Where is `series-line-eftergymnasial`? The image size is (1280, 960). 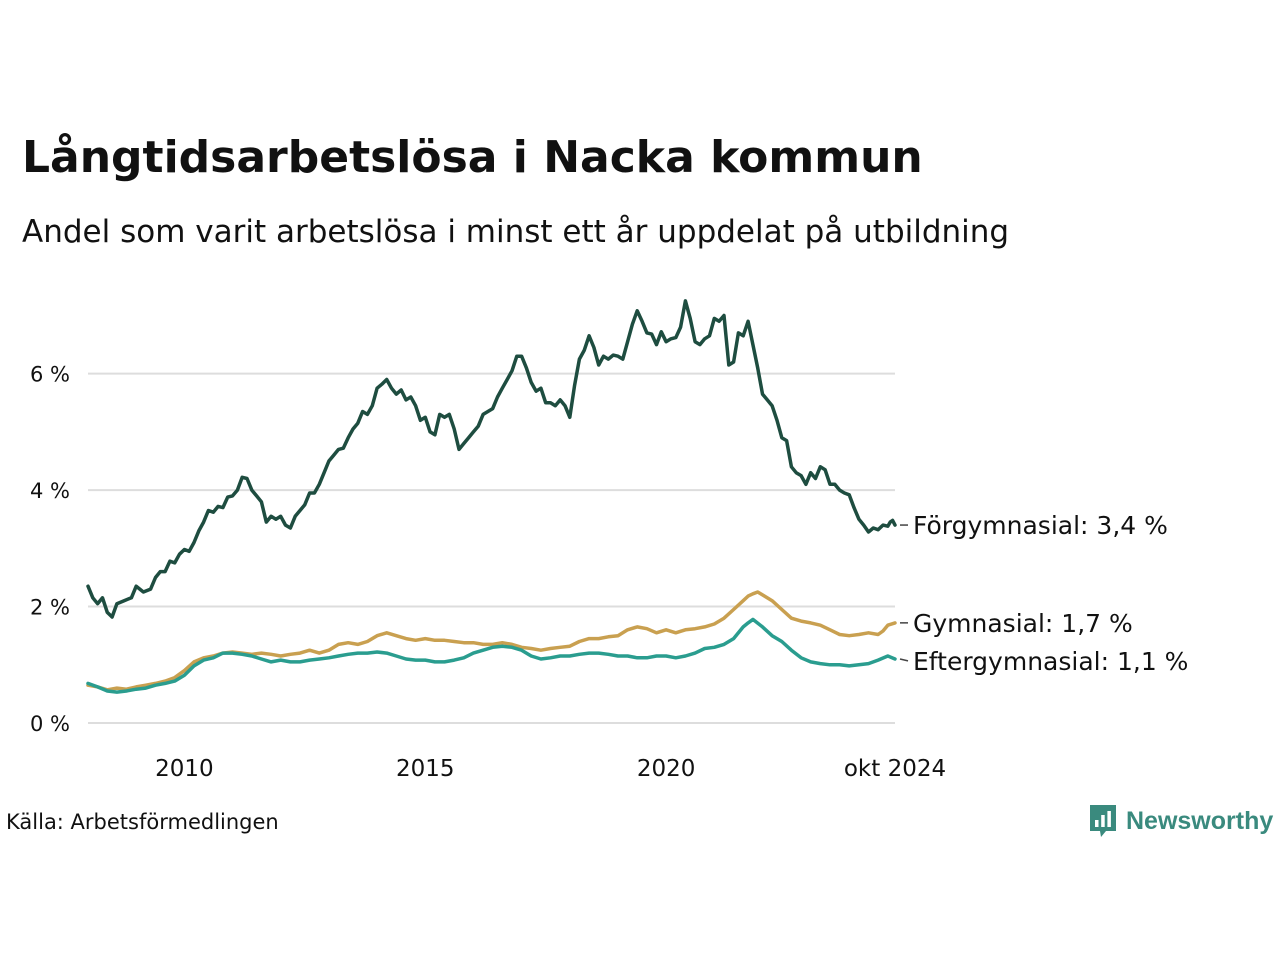
series-line-eftergymnasial is located at coordinates (491, 655).